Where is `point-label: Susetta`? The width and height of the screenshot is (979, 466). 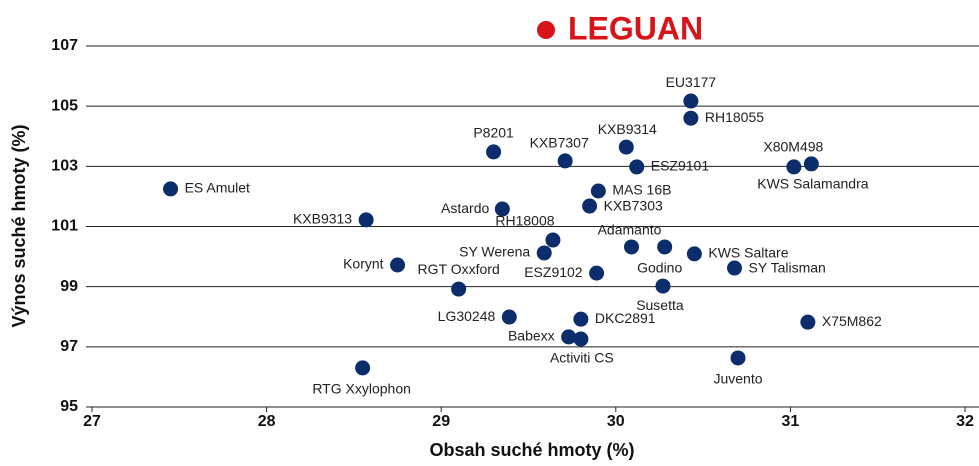 point-label: Susetta is located at coordinates (660, 305).